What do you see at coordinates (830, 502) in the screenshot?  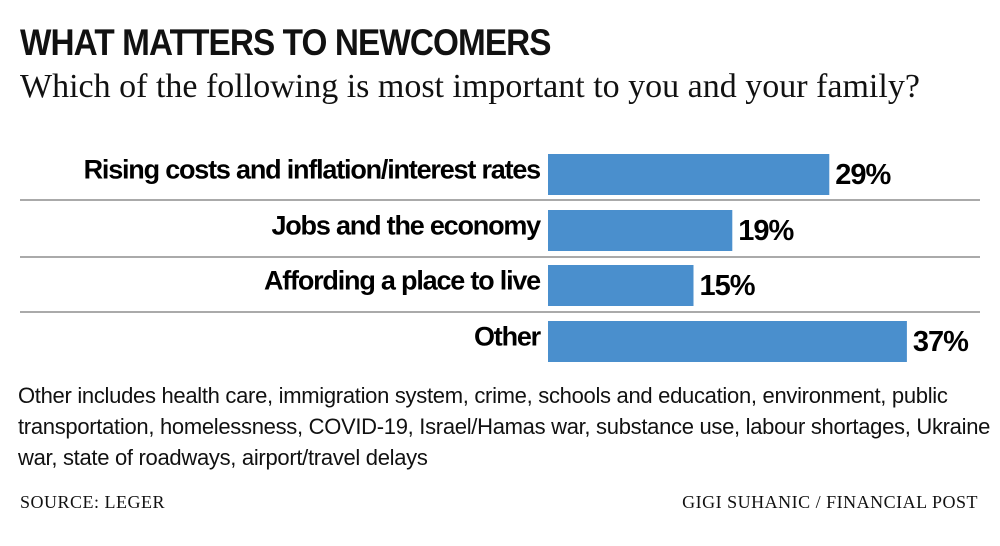 I see `credit: GIGI SUHANIC / FINANCIAL POST` at bounding box center [830, 502].